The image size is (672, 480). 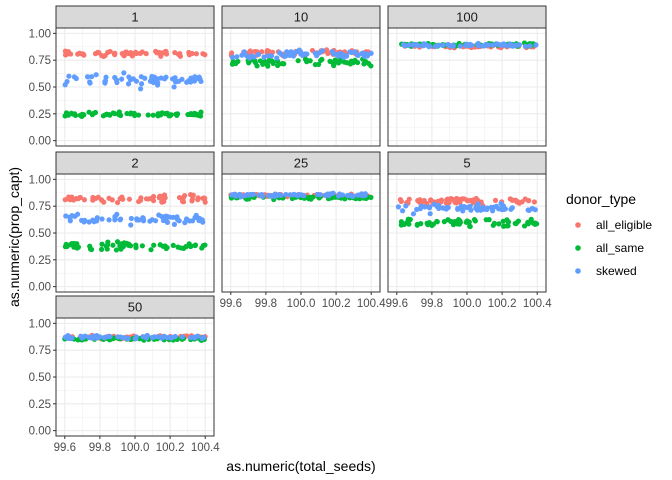 What do you see at coordinates (537, 304) in the screenshot?
I see `x-tick-label: 100.4` at bounding box center [537, 304].